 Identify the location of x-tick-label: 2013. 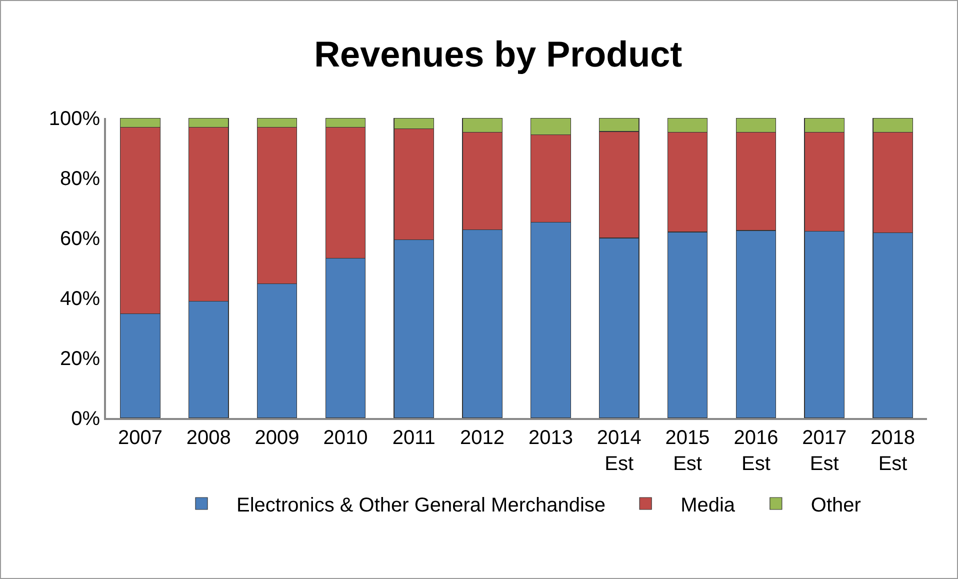
(550, 438).